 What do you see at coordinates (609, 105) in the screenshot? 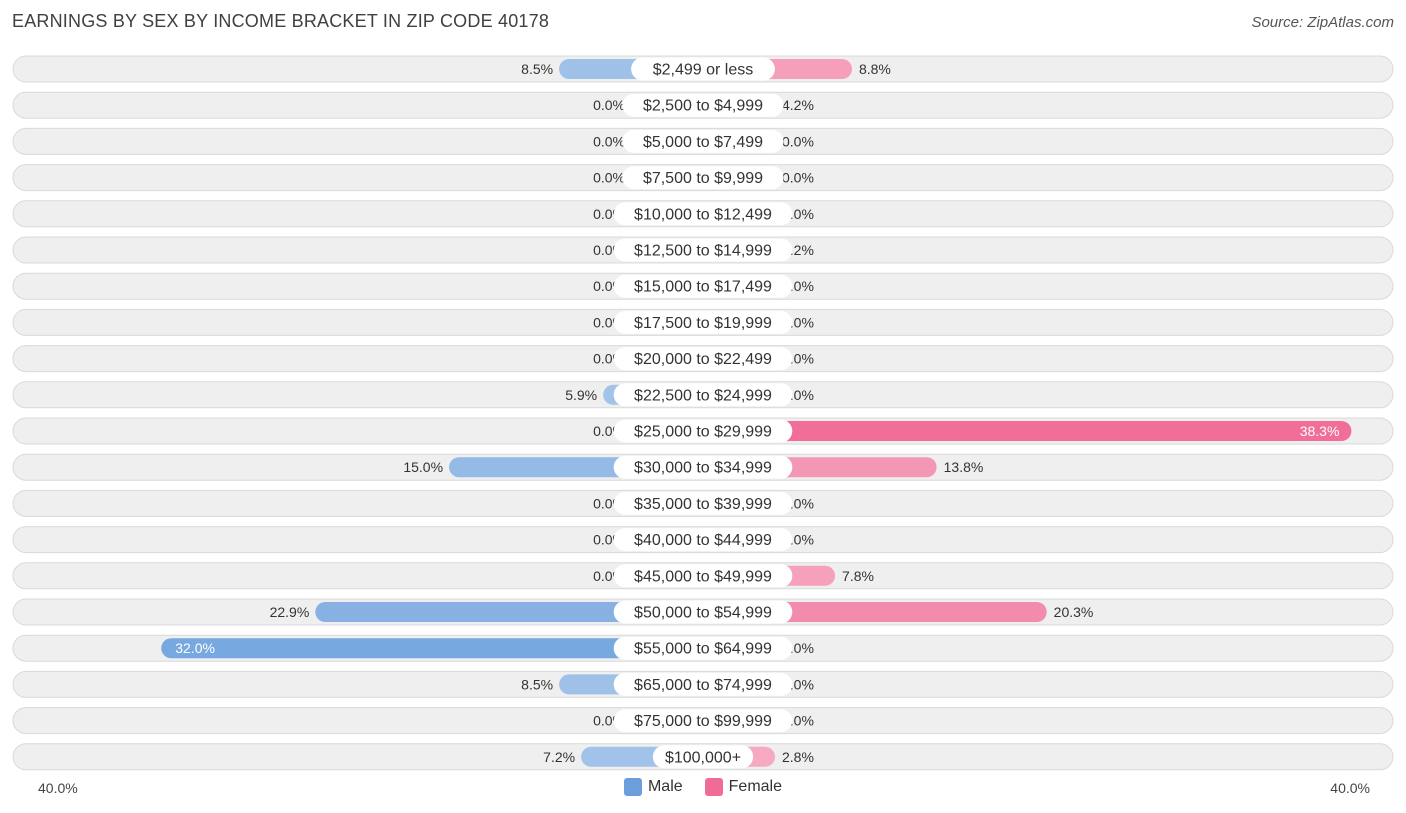
I see `value-label-male-2-500-to-4-999: 0.0%` at bounding box center [609, 105].